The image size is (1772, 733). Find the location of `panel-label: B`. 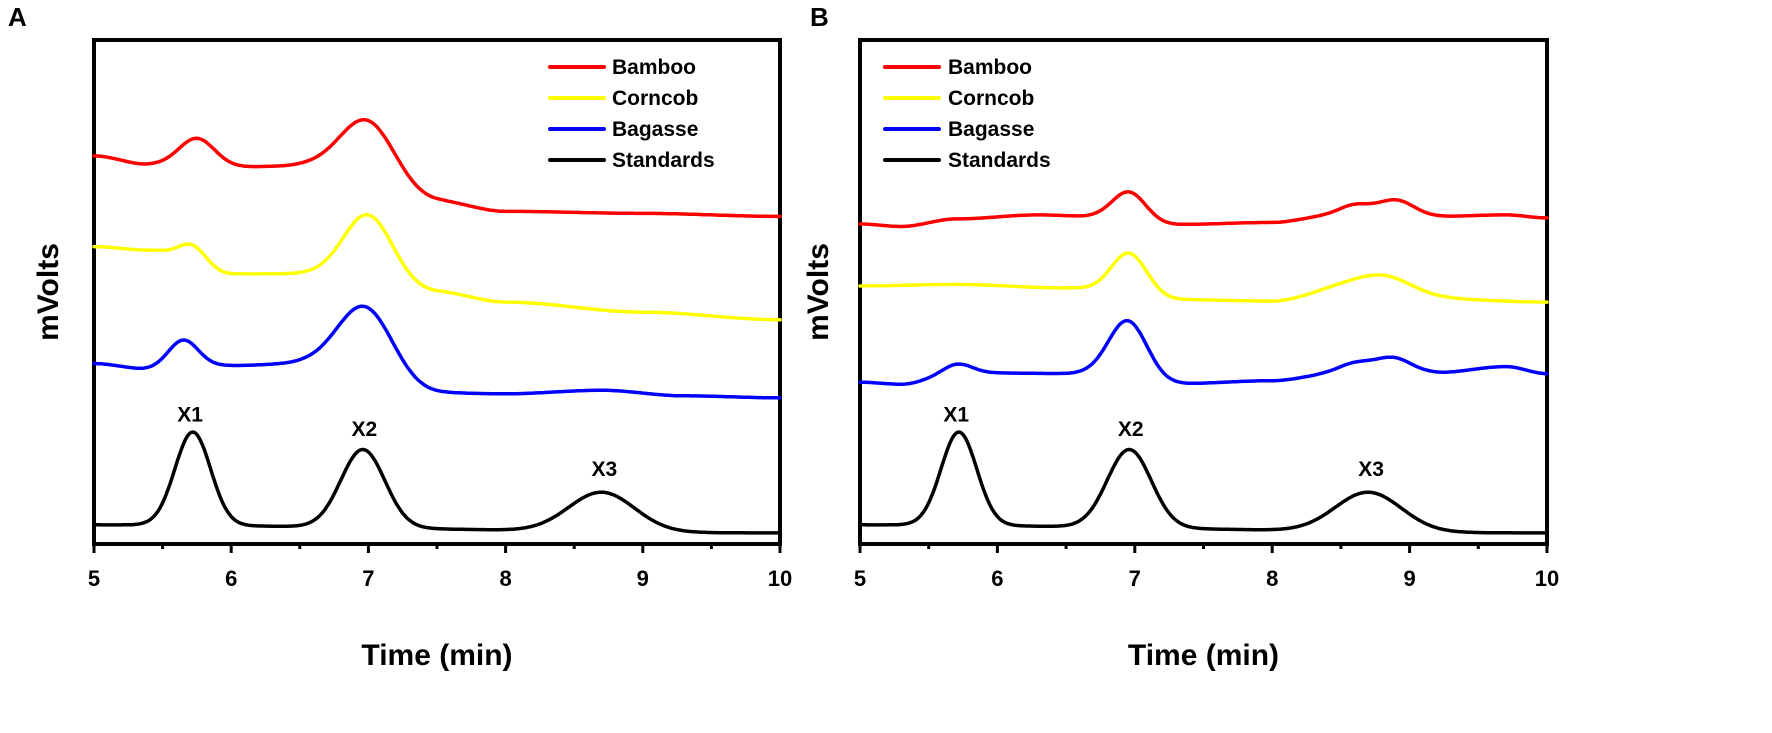

panel-label: B is located at coordinates (819, 17).